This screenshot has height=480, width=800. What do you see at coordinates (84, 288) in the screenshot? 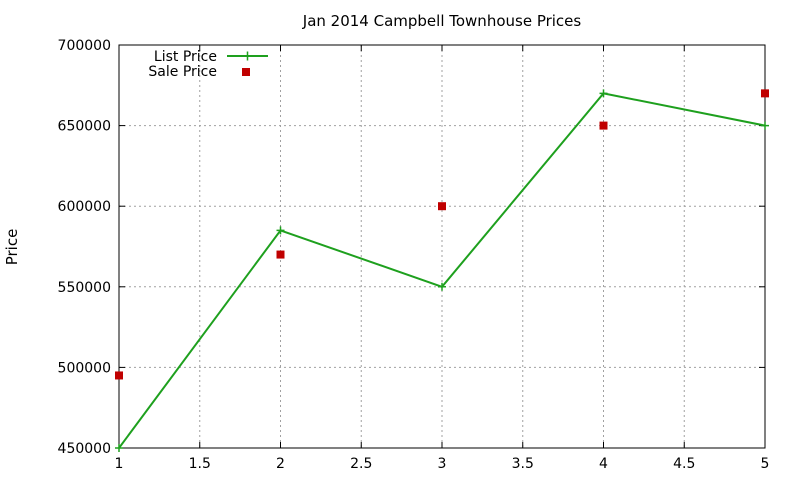
I see `y-tick-label: 550000` at bounding box center [84, 288].